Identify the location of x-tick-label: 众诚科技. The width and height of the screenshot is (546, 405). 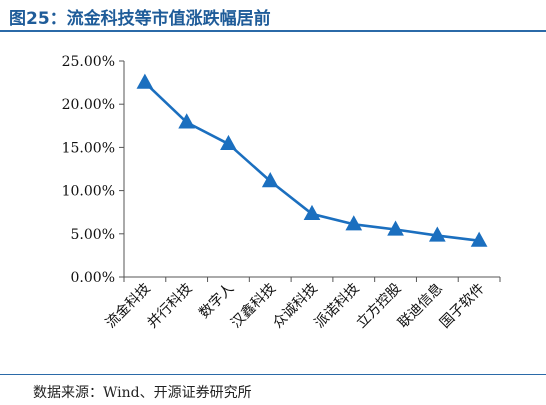
(295, 306).